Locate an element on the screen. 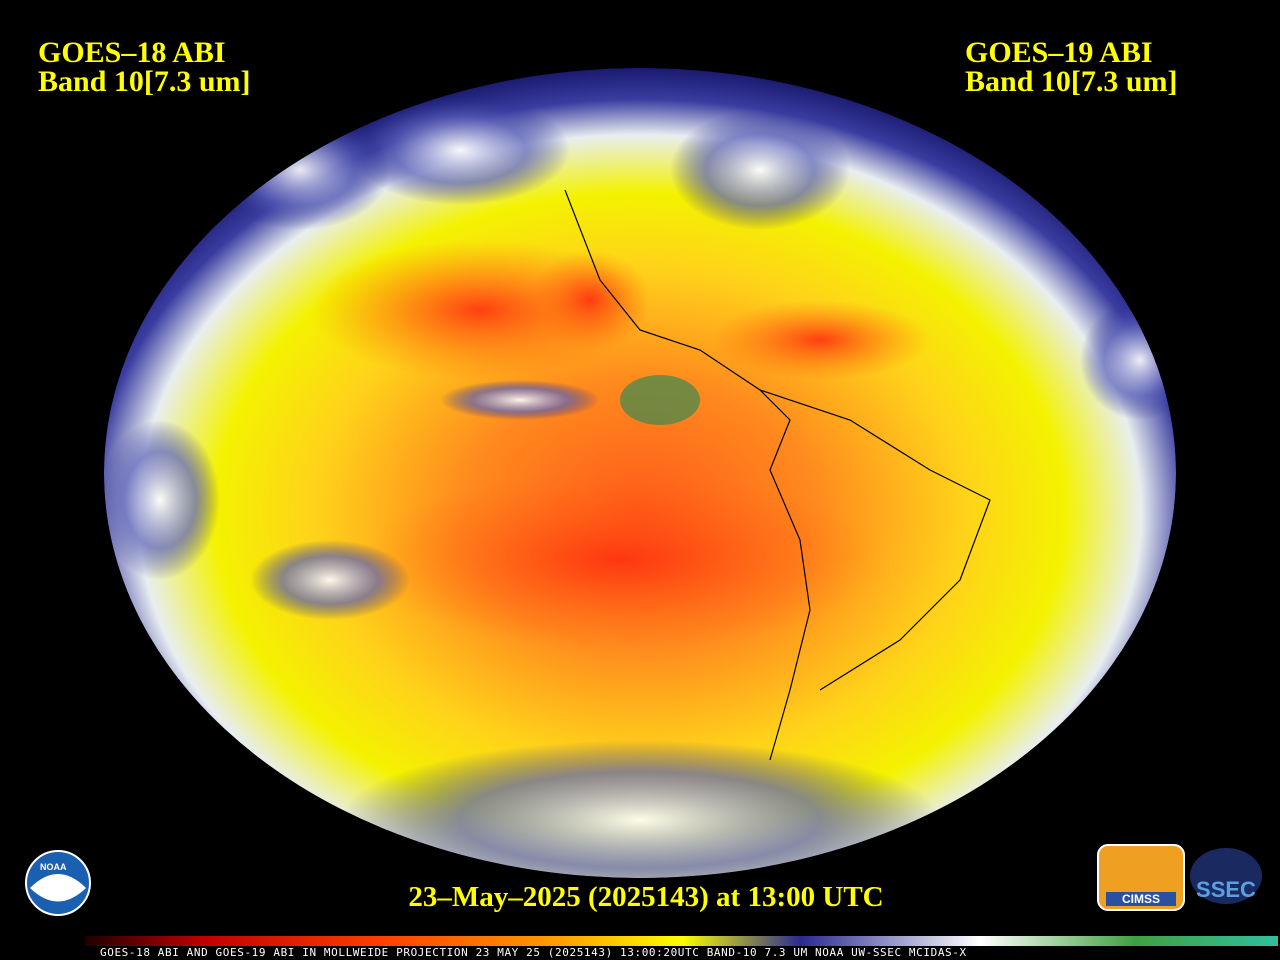 The height and width of the screenshot is (960, 1280). ssec-text: SSEC is located at coordinates (1226, 889).